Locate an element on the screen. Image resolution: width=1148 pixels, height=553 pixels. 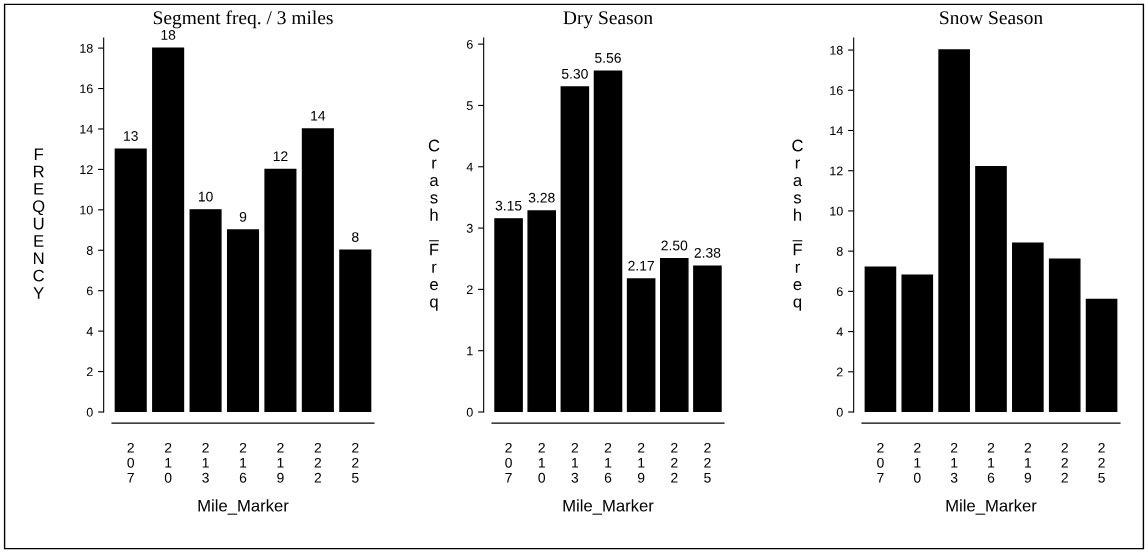
data-label: 8 is located at coordinates (355, 237).